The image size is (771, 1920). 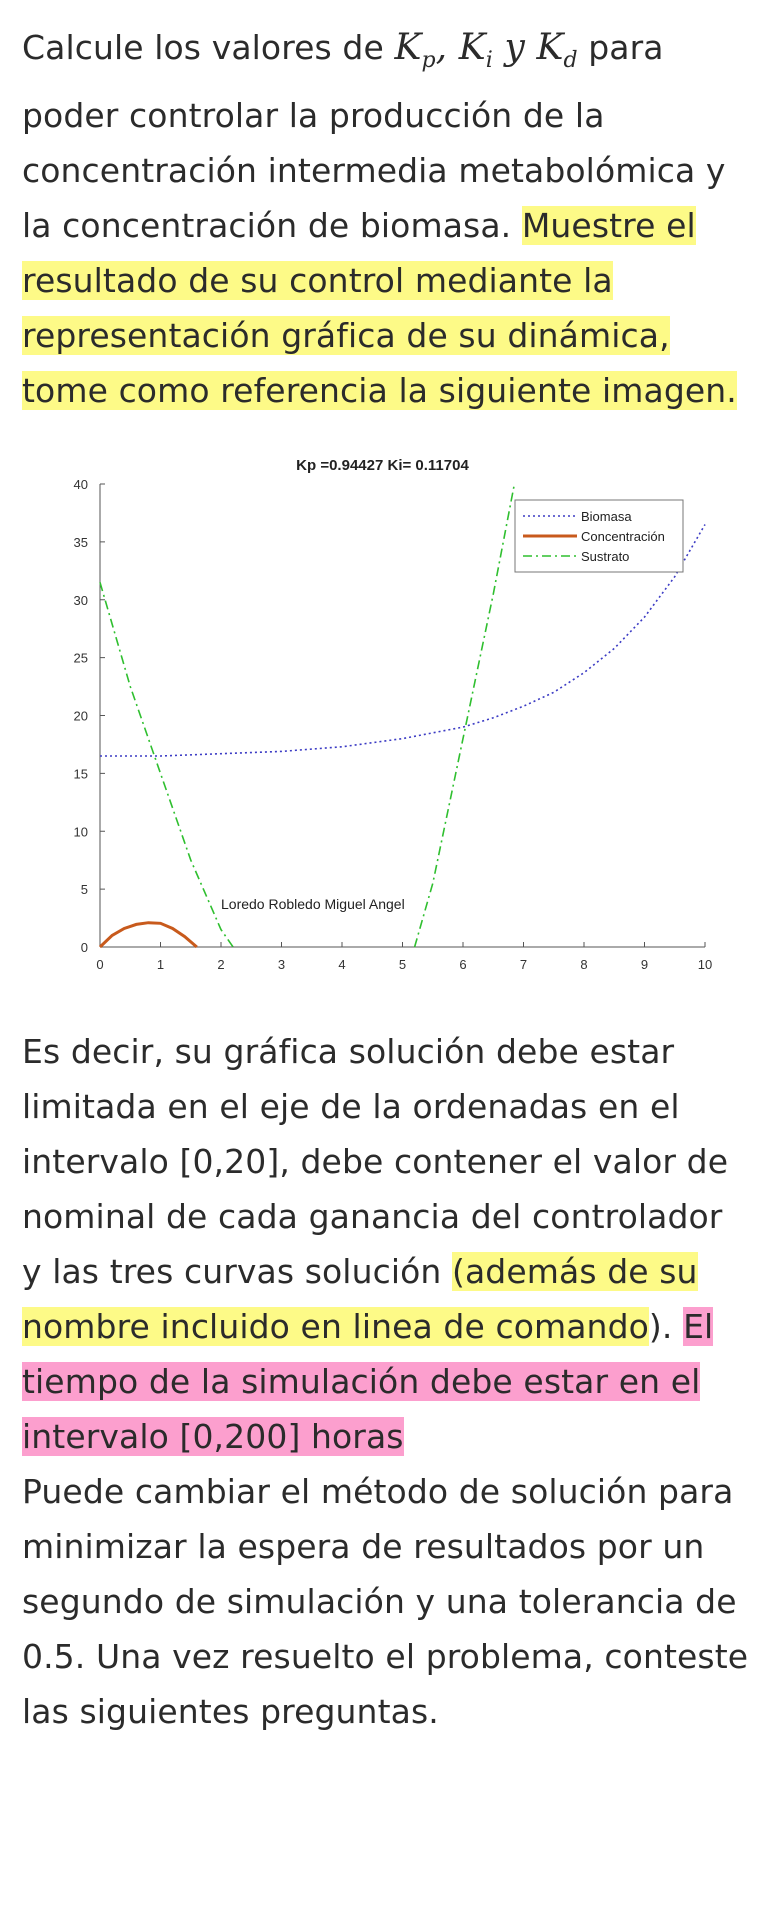 What do you see at coordinates (583, 964) in the screenshot?
I see `x-tick-label: 8` at bounding box center [583, 964].